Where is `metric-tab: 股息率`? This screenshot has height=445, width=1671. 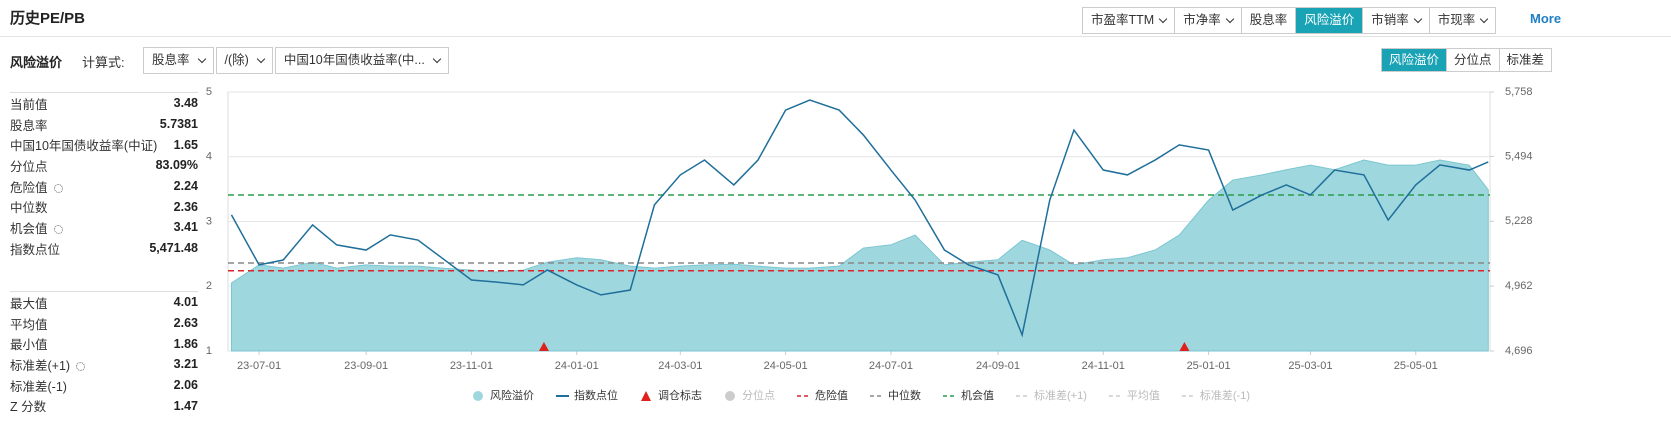 metric-tab: 股息率 is located at coordinates (1268, 20).